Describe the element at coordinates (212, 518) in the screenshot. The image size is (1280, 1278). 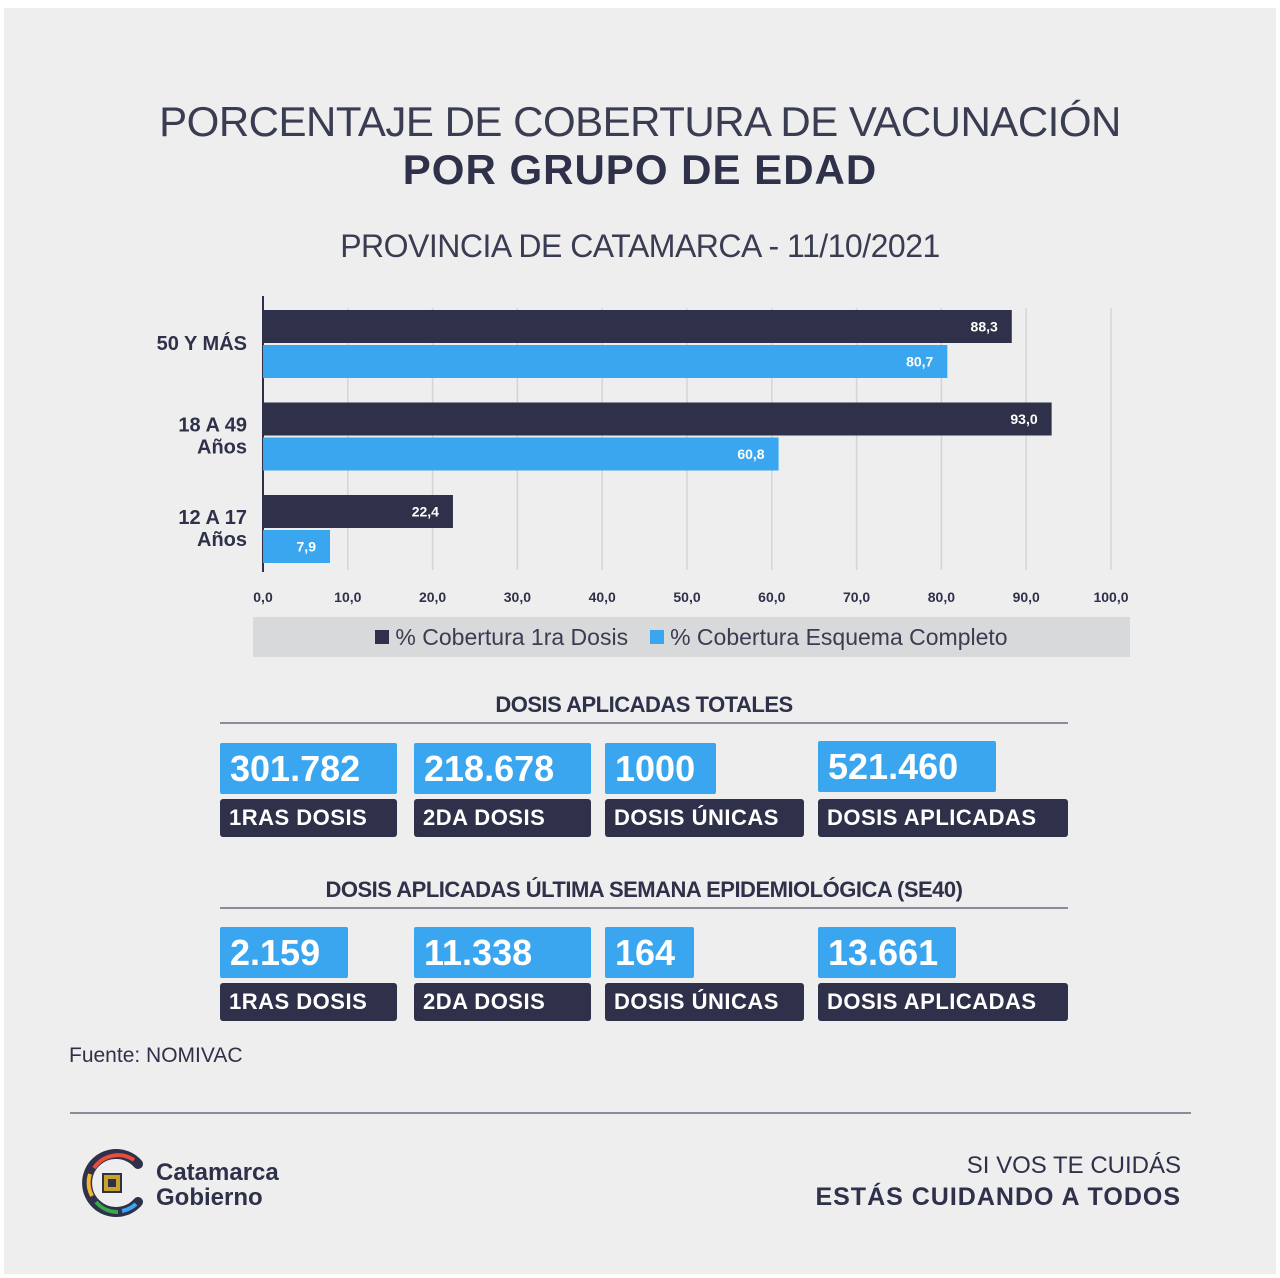
I see `category-label: 12 A 17` at that location.